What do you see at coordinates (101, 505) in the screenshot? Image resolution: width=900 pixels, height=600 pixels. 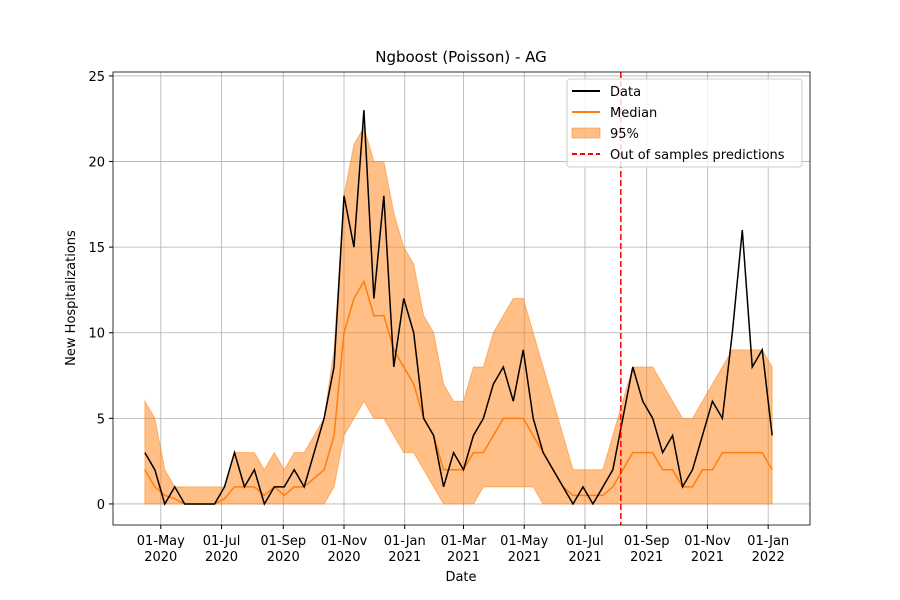 I see `y-tick-label: 0` at bounding box center [101, 505].